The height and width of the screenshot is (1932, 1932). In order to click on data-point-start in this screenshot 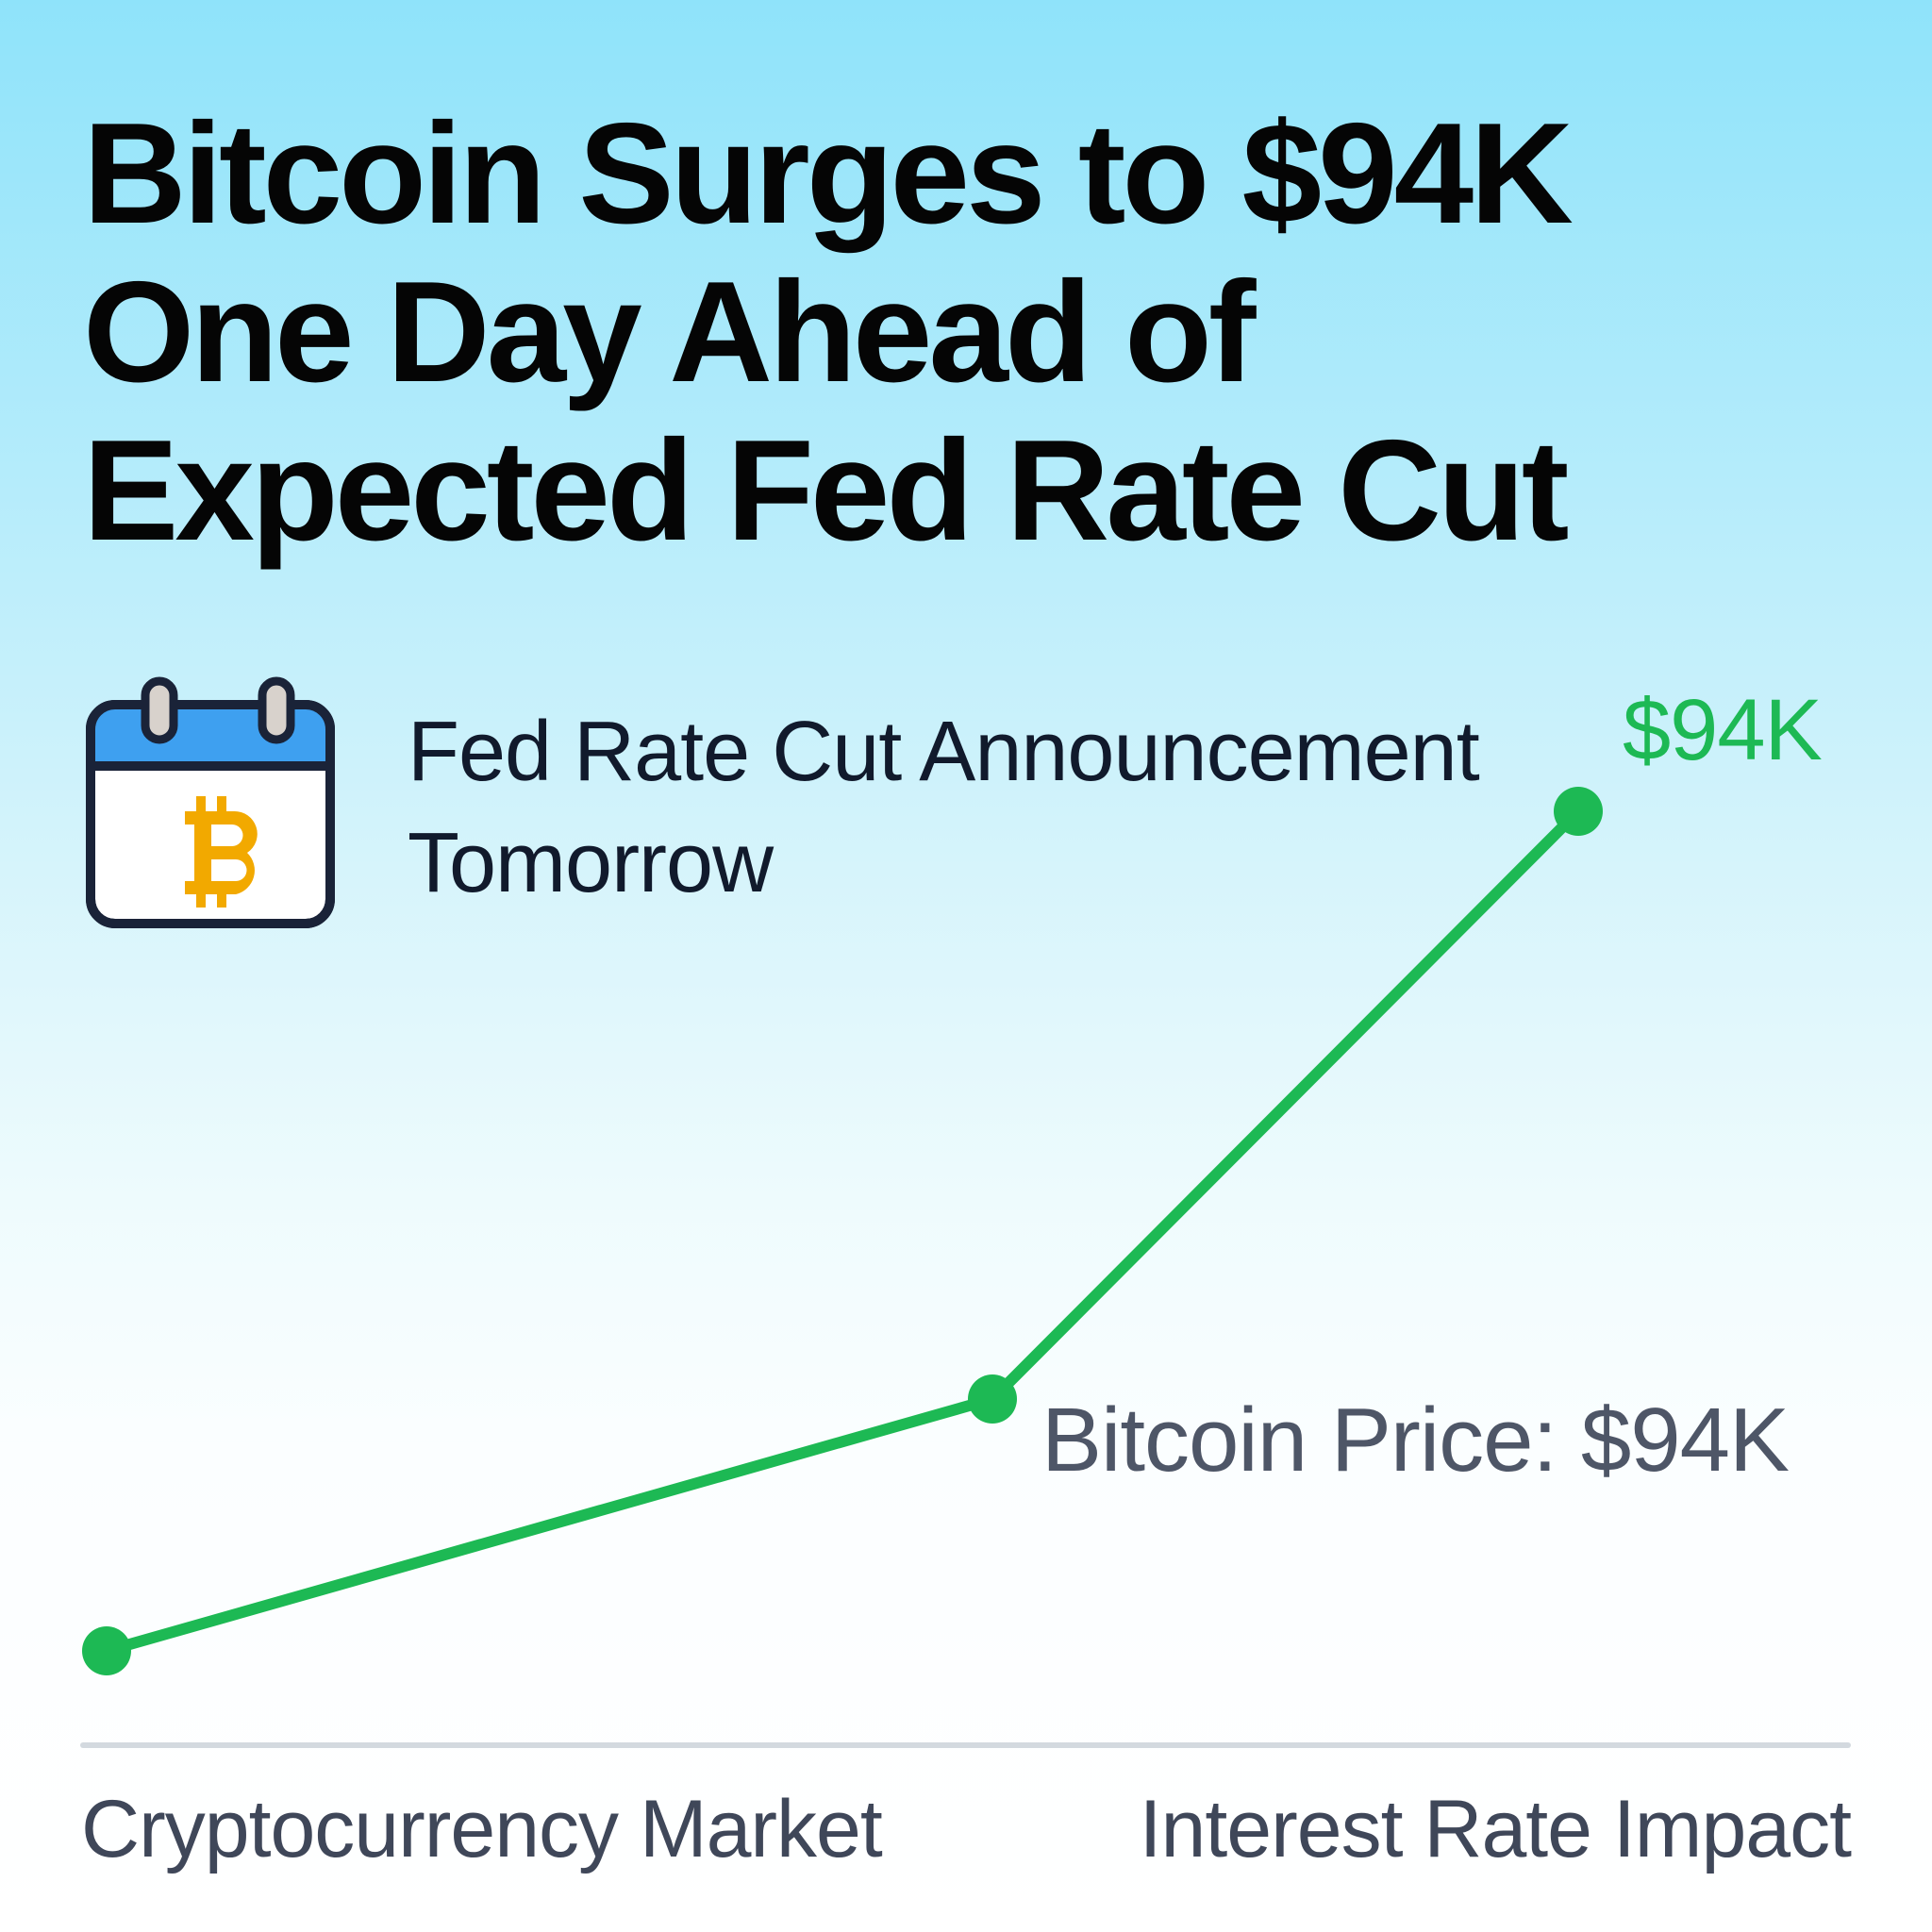, I will do `click(107, 1650)`.